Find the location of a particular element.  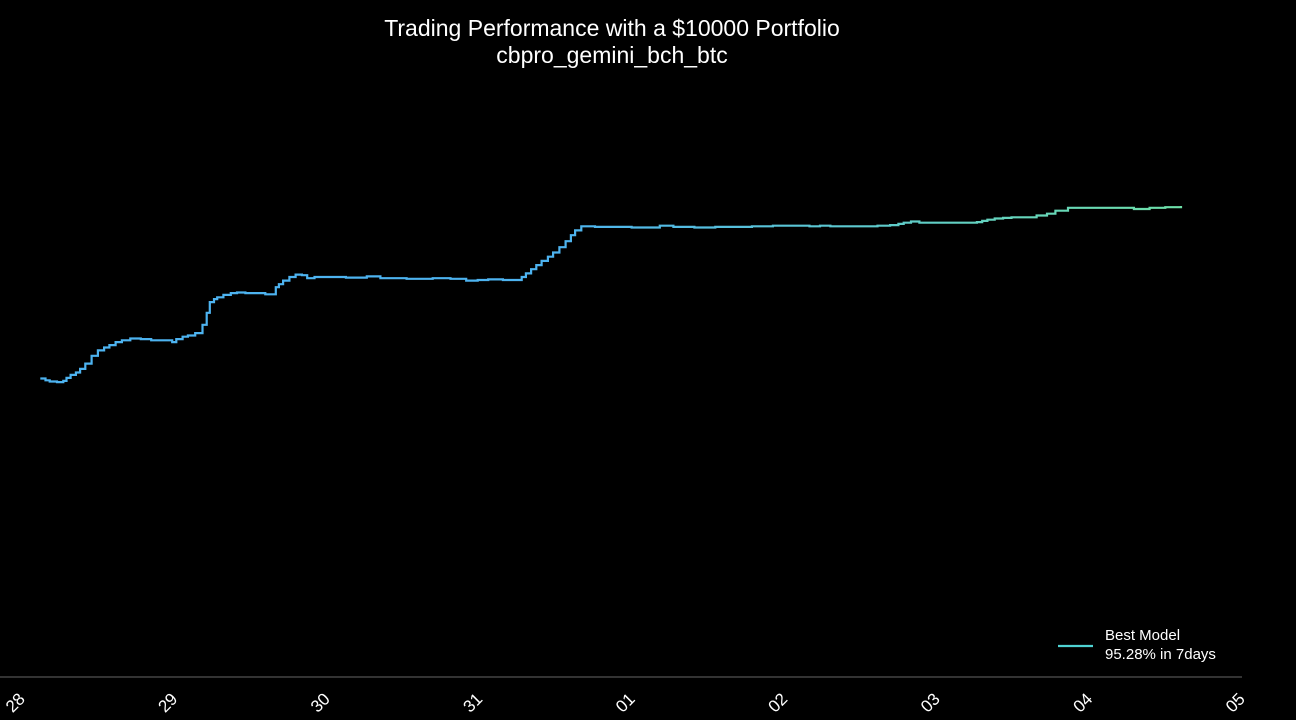

x-tick-label: 02 is located at coordinates (778, 702).